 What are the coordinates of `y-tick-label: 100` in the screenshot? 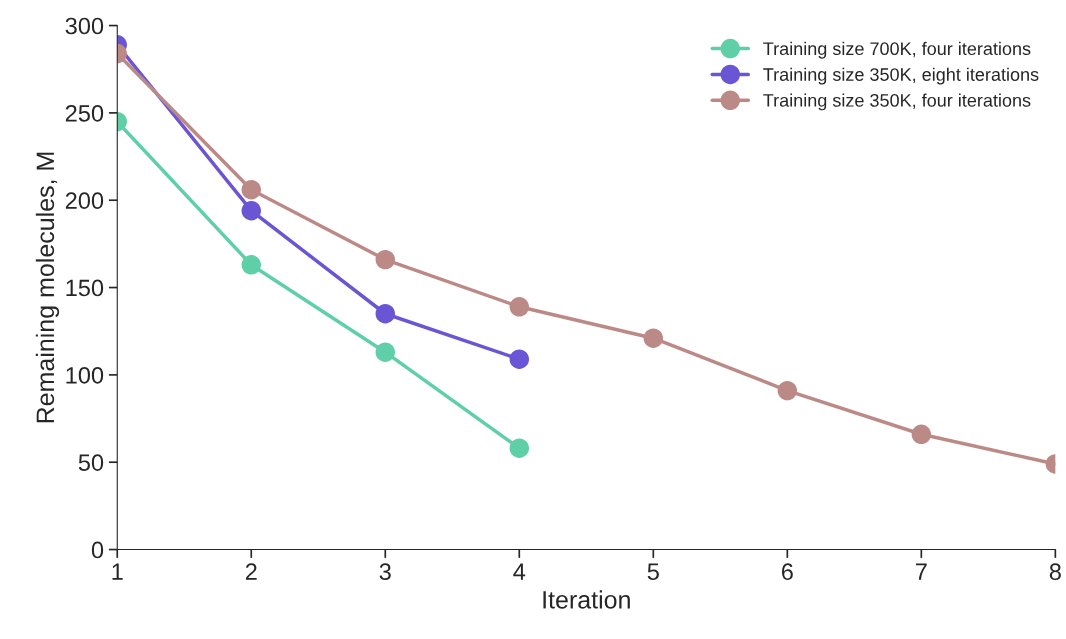 It's located at (85, 375).